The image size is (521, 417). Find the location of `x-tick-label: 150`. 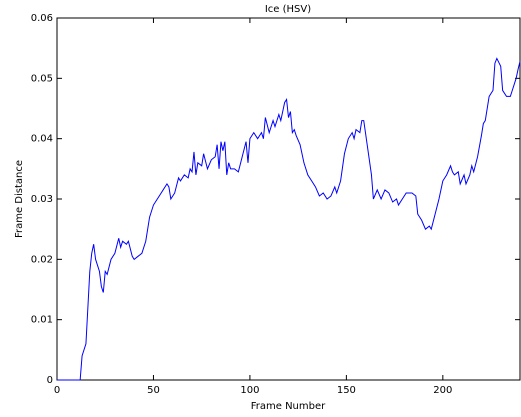

x-tick-label: 150 is located at coordinates (346, 390).